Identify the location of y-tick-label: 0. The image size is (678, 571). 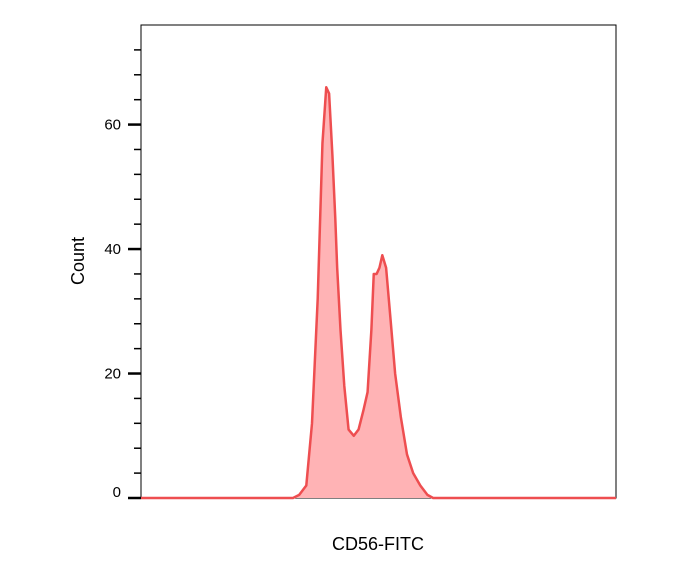
(117, 492).